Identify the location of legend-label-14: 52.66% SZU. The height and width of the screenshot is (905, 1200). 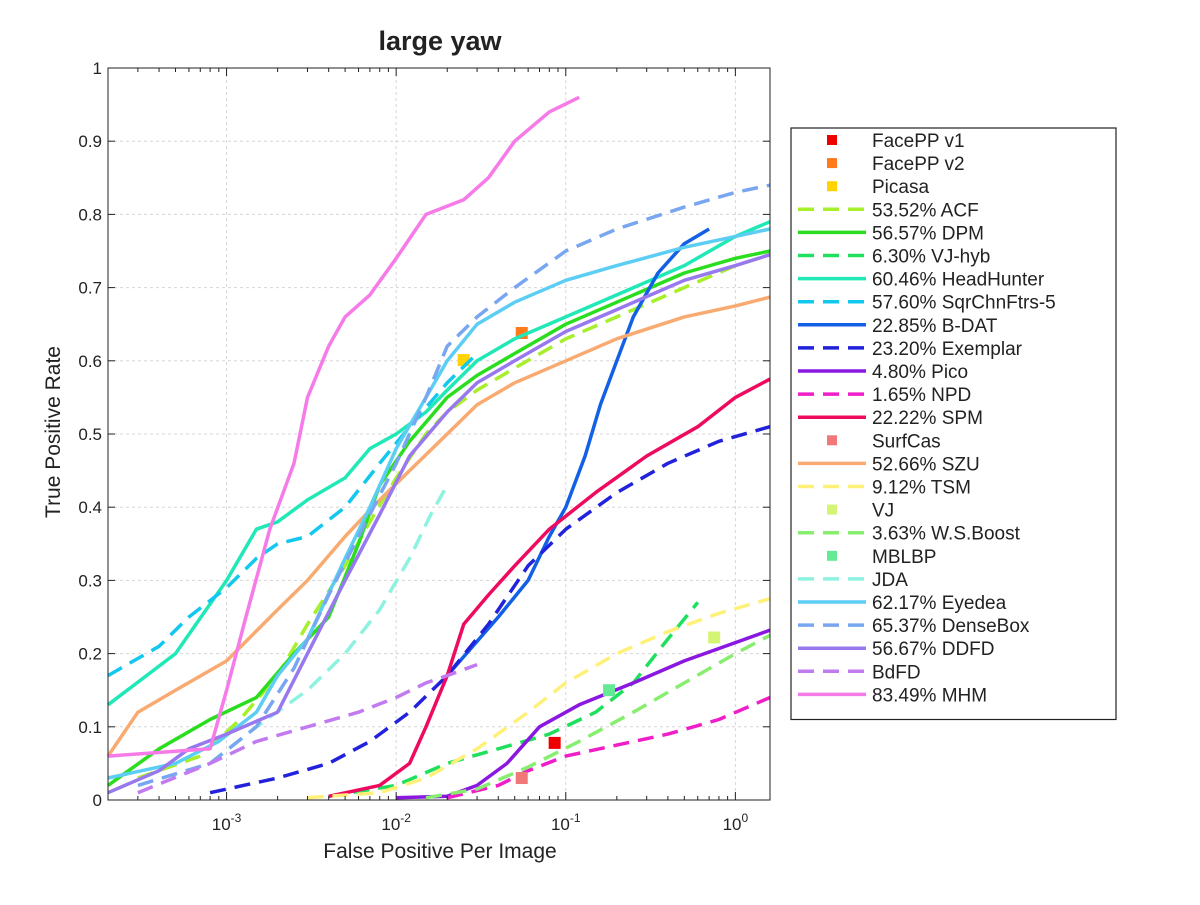
(926, 464).